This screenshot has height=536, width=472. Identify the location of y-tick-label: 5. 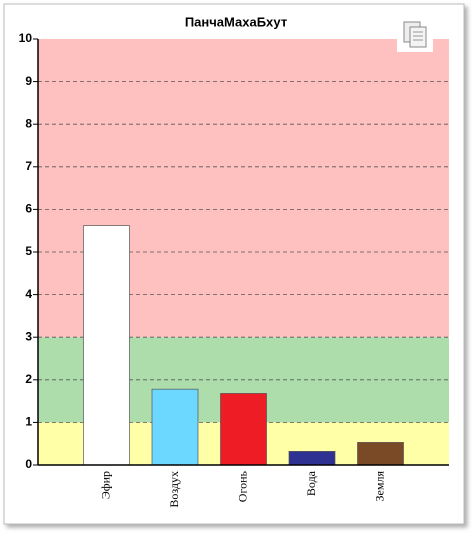
(28, 251).